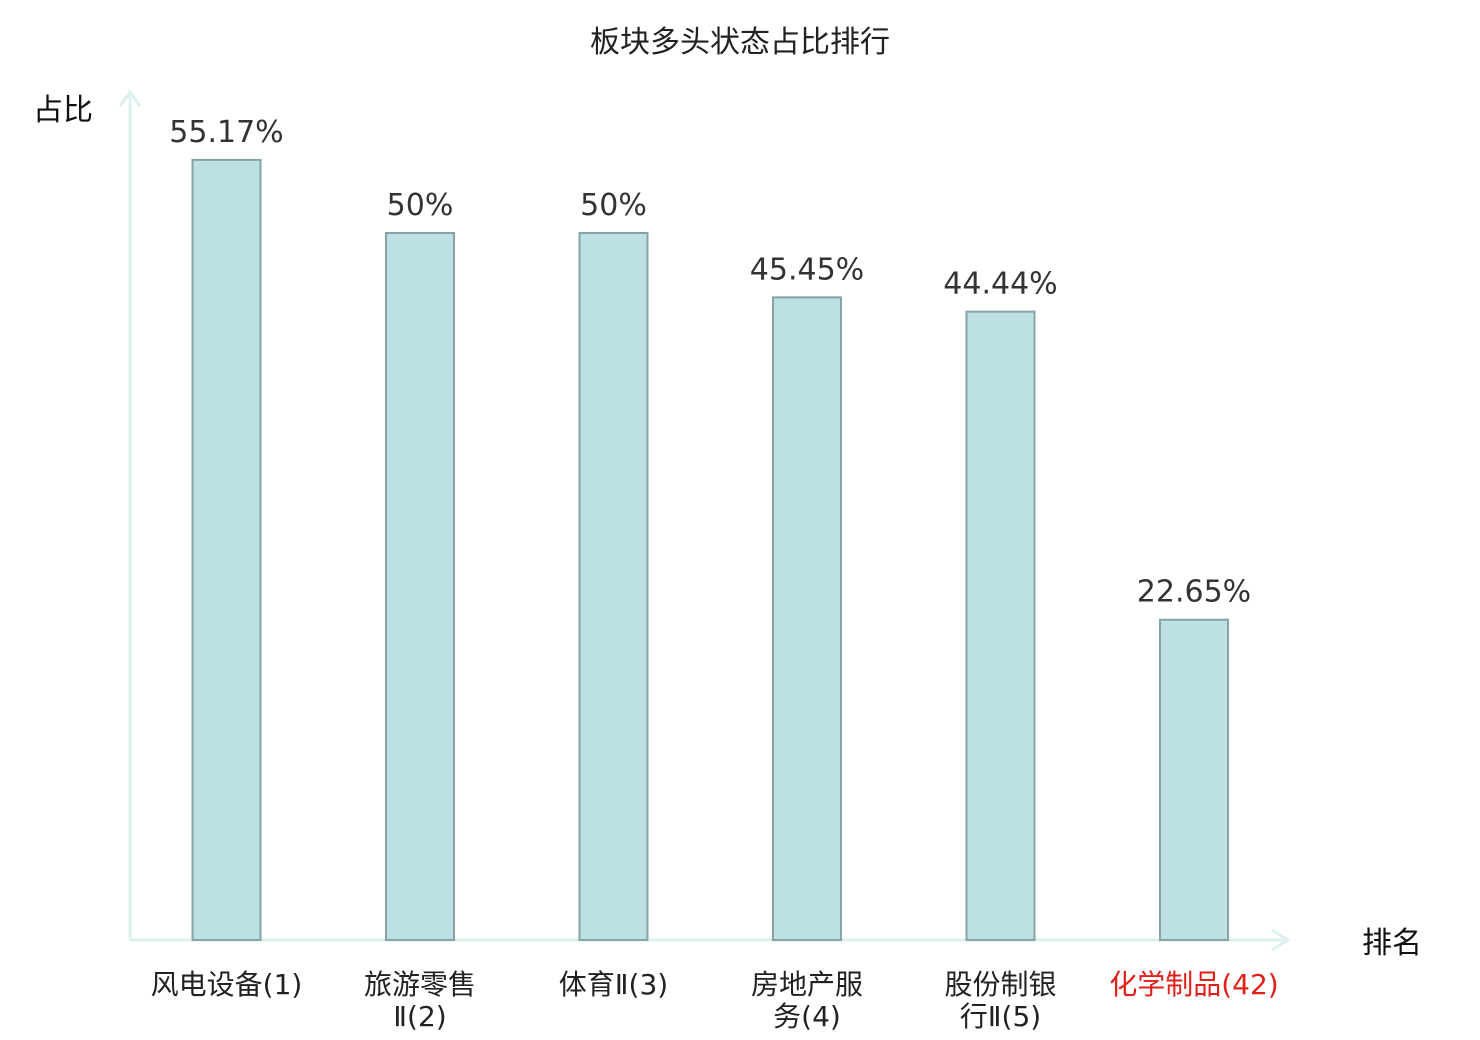 The image size is (1480, 1040). I want to click on category-label-3-line-1: 体育Ⅱ(3), so click(613, 984).